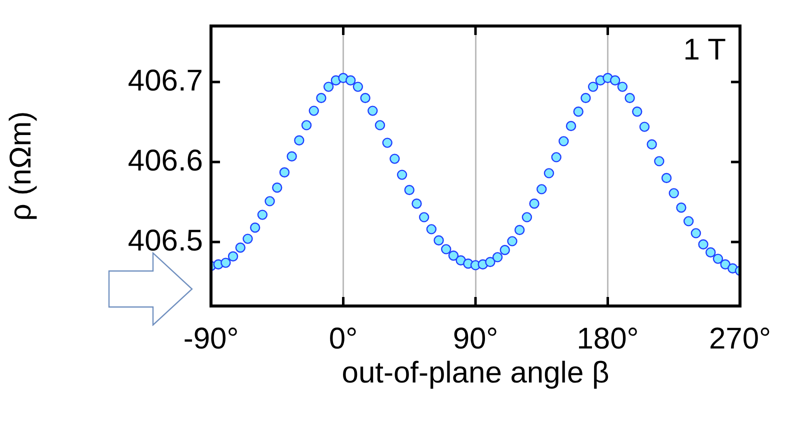  What do you see at coordinates (165, 241) in the screenshot?
I see `y-tick-label: 406.5` at bounding box center [165, 241].